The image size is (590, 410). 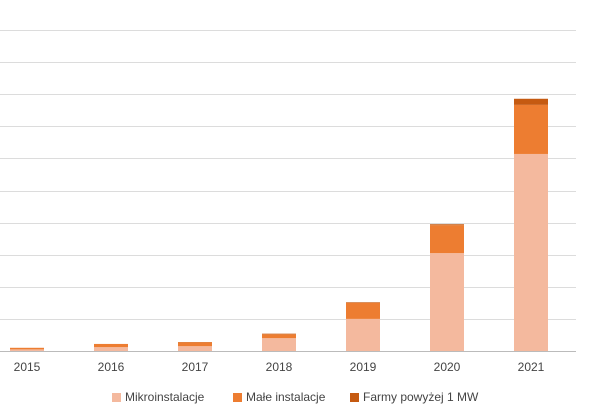 I want to click on x-tick-label: 2016, so click(x=111, y=367).